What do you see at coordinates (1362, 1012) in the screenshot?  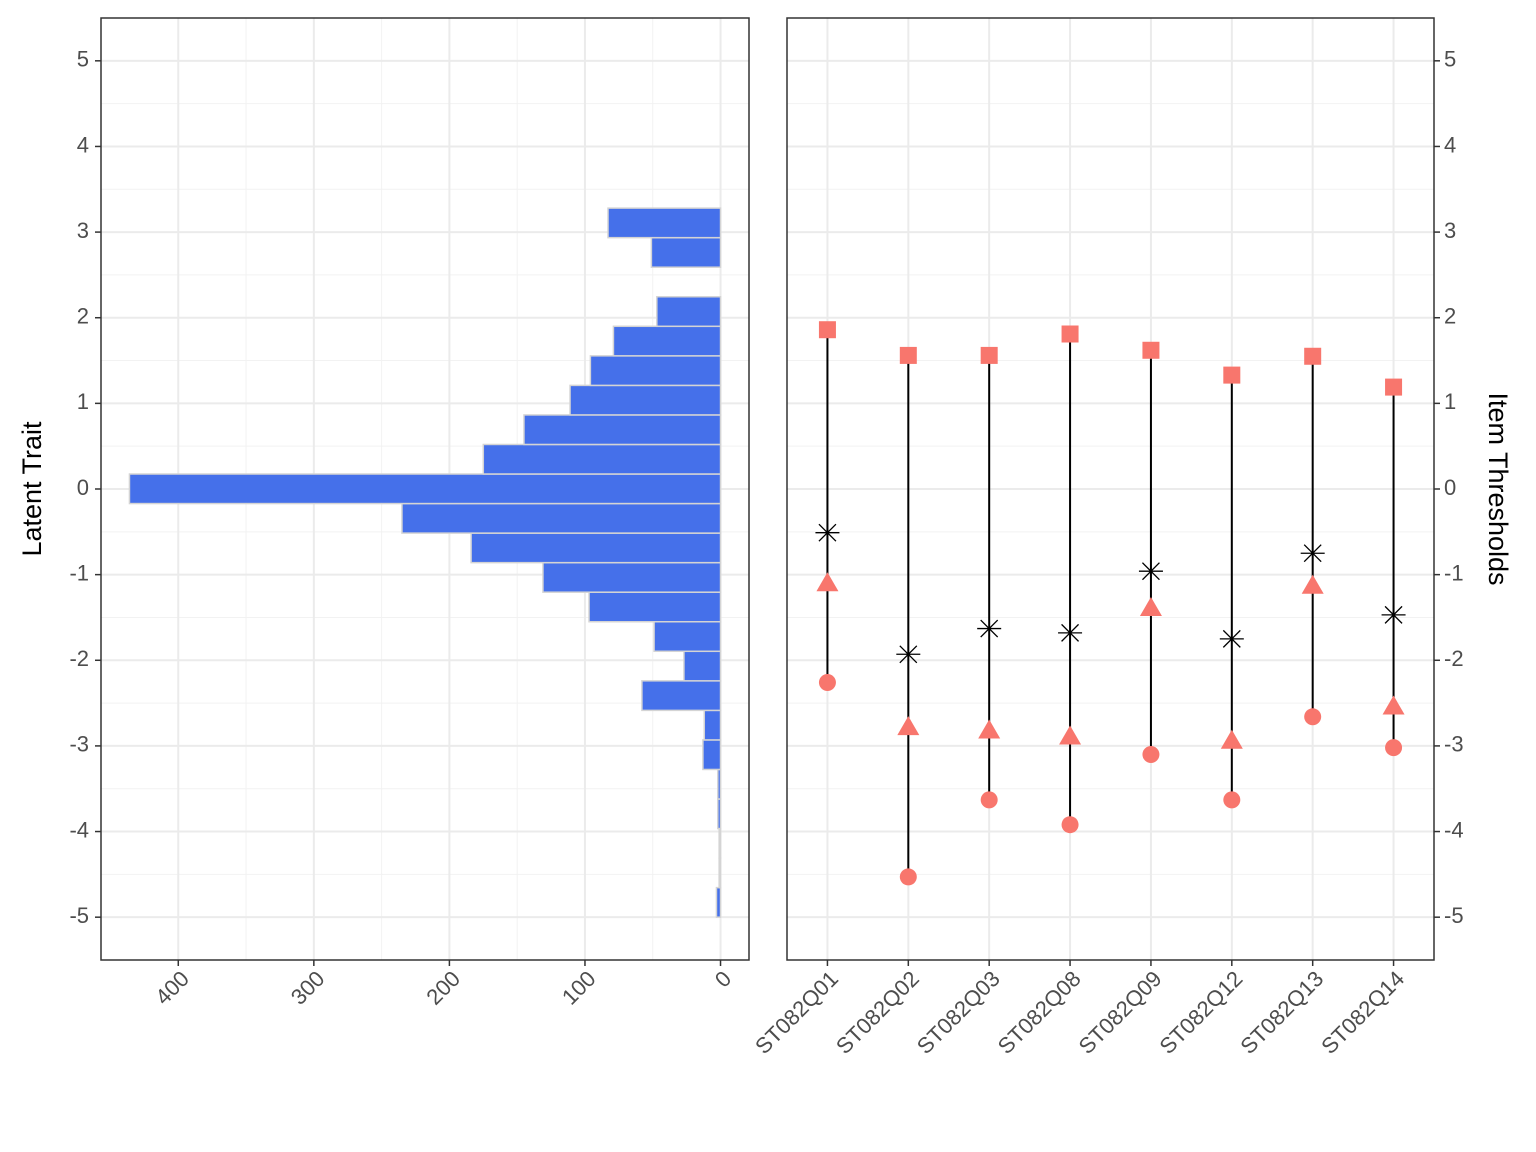 I see `x-tick-label: ST082Q14` at bounding box center [1362, 1012].